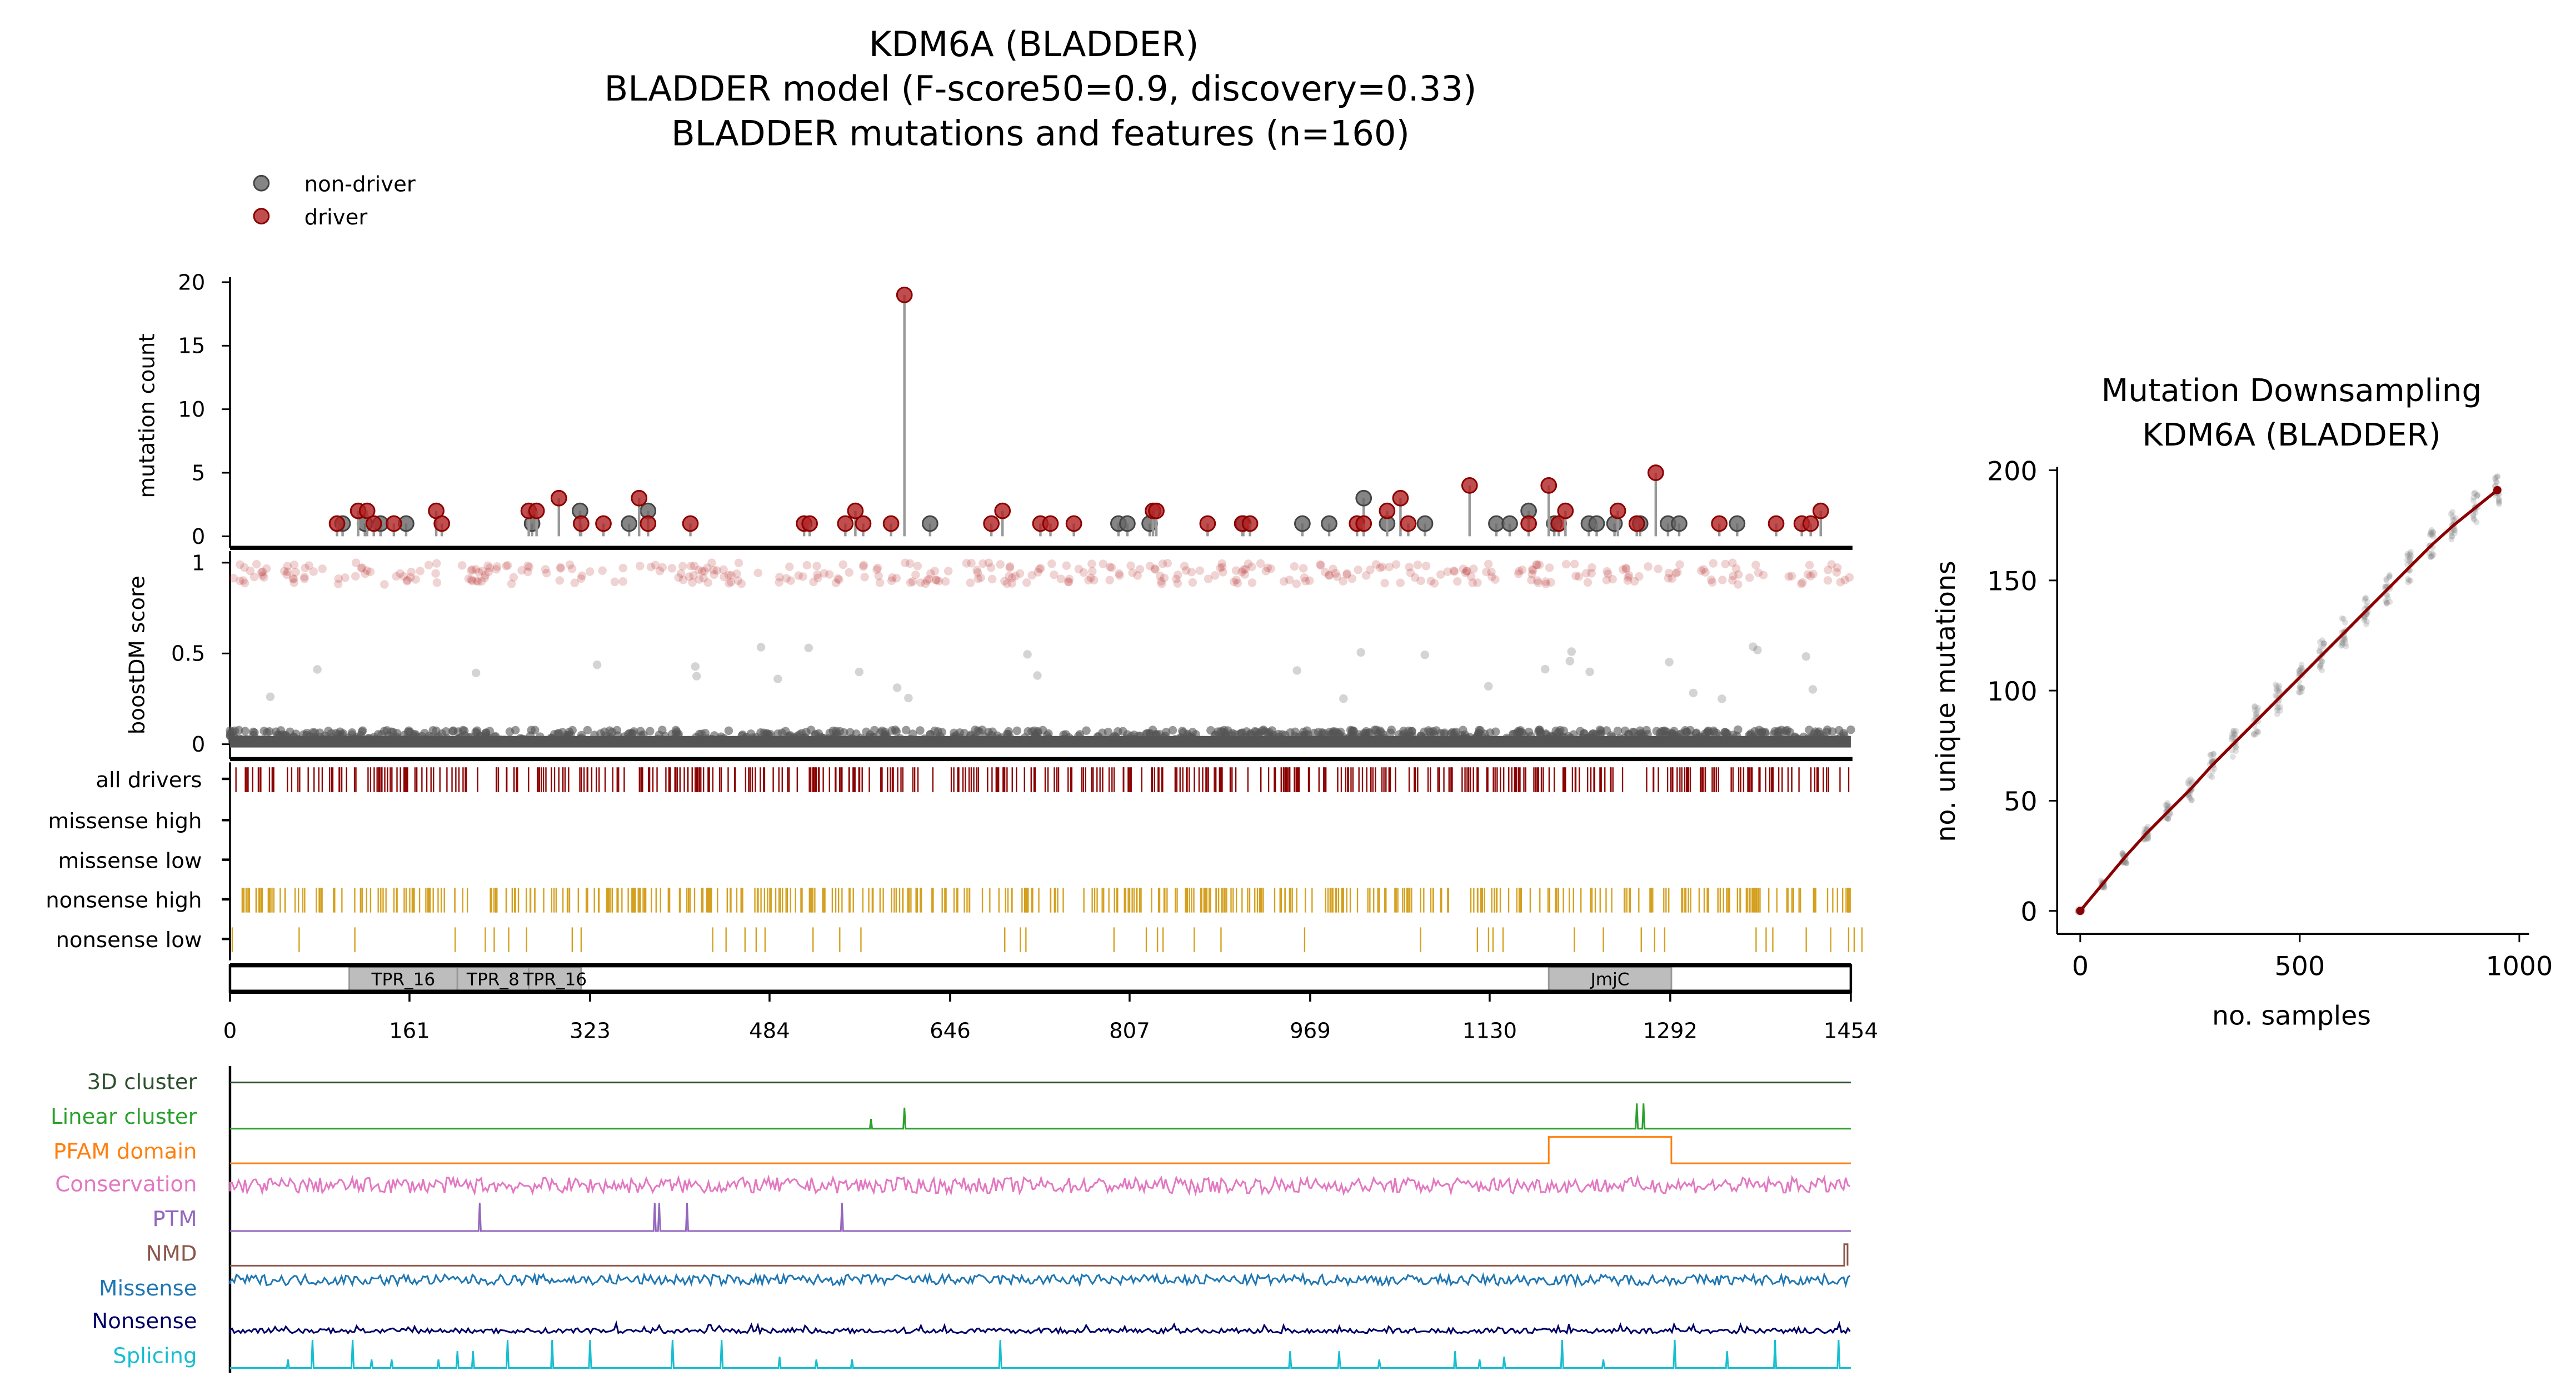  I want to click on lollipop-ytick-label: 10, so click(191, 409).